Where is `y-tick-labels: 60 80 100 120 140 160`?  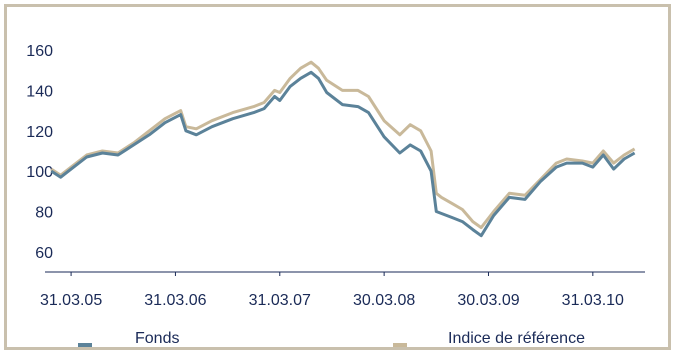 y-tick-labels: 60 80 100 120 140 160 is located at coordinates (39, 152).